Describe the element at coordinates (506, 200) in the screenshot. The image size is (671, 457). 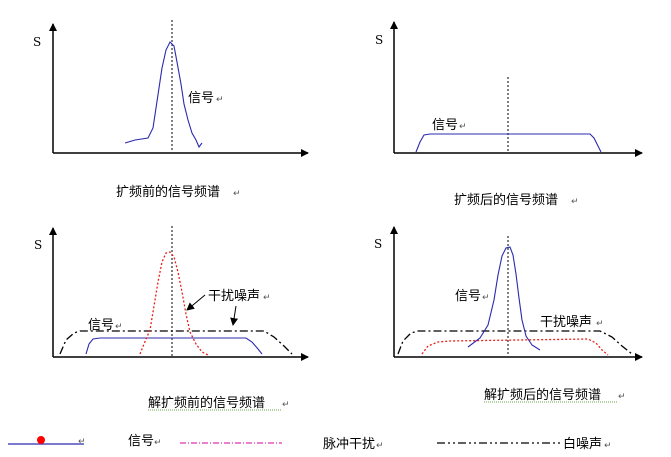
I see `caption: 扩频后的信号频谱` at that location.